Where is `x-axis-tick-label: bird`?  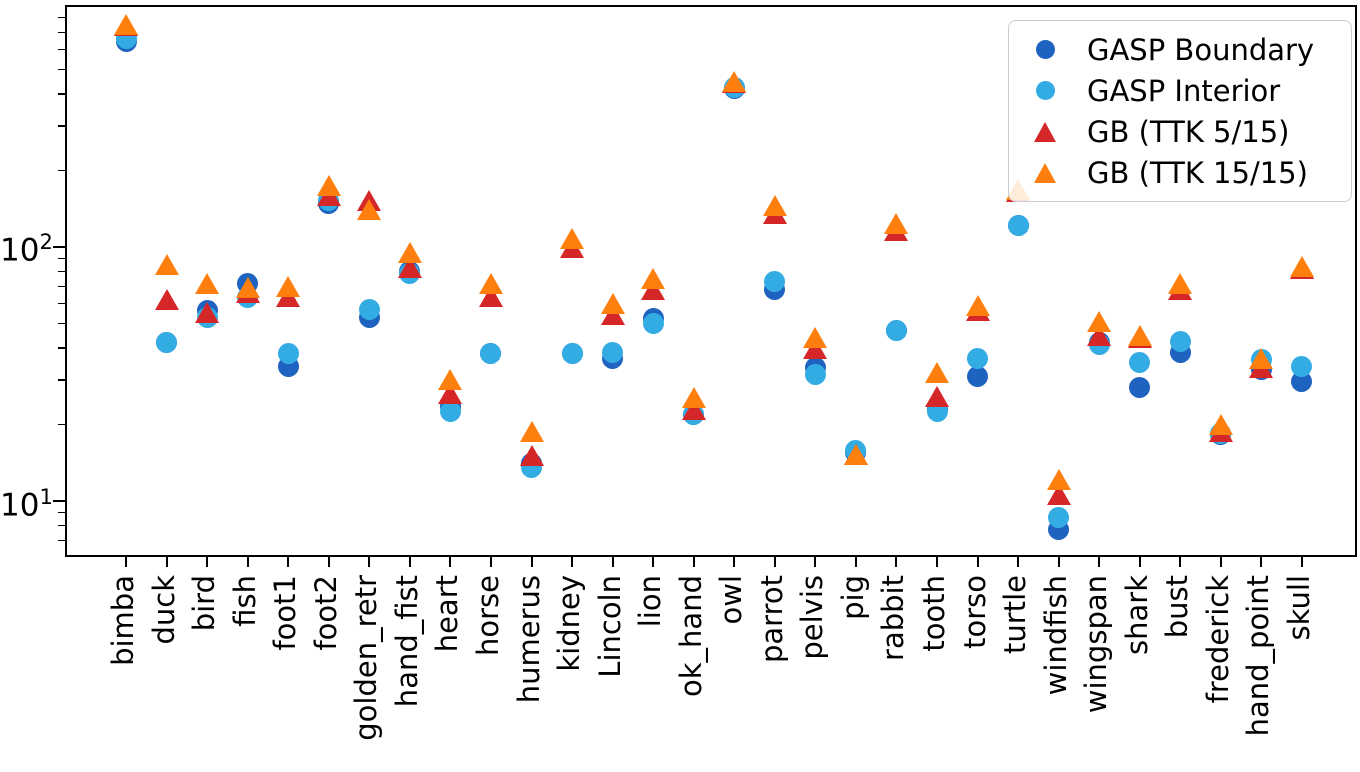 x-axis-tick-label: bird is located at coordinates (204, 603).